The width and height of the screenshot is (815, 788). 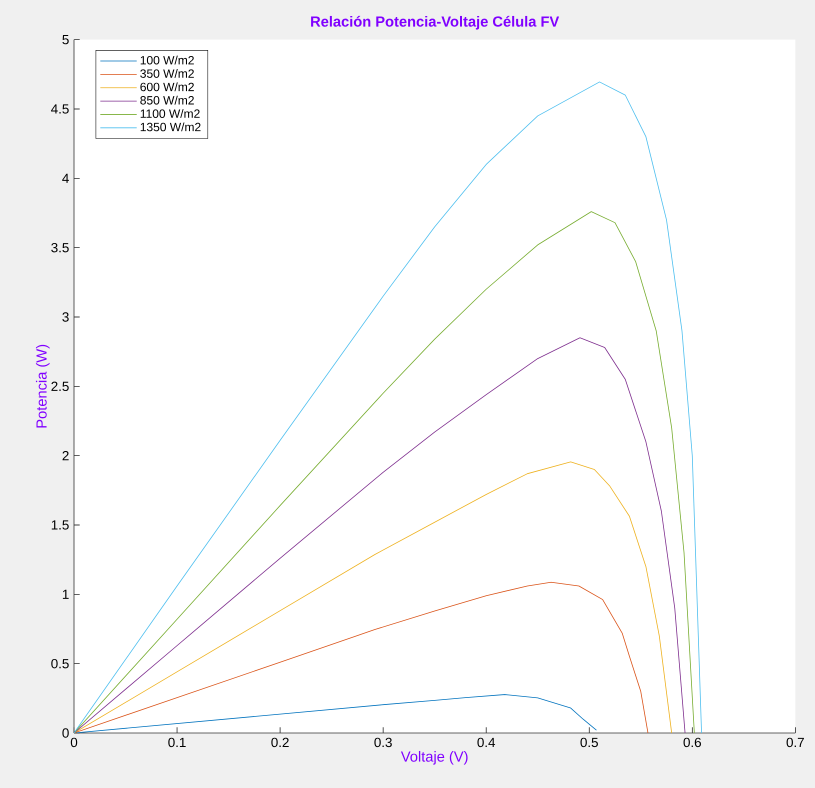 I want to click on y-tick-label: 4.5, so click(x=60, y=109).